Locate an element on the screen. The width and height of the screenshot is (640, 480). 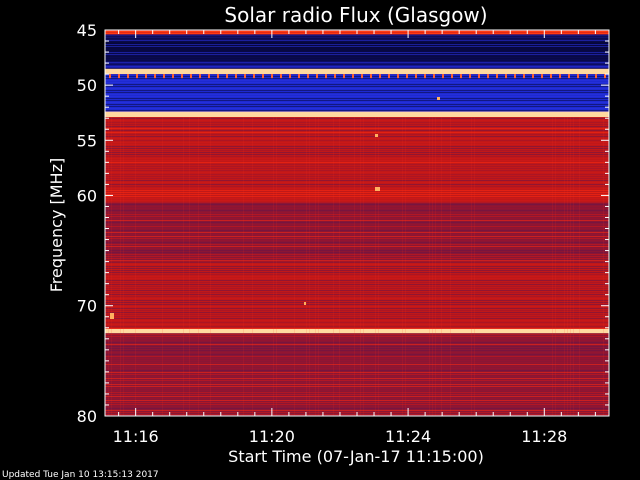
y-tick-label: 60 is located at coordinates (87, 195).